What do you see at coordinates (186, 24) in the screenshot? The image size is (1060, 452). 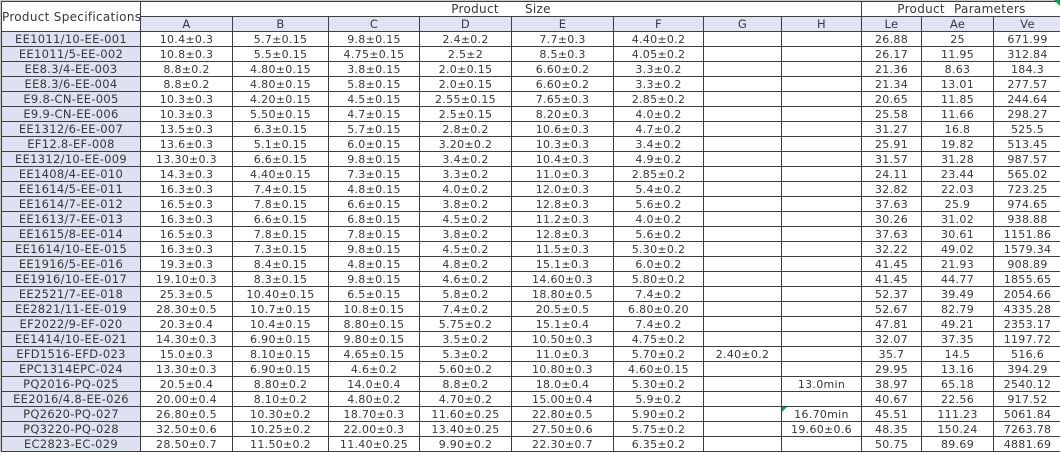 I see `size-column-header: A` at bounding box center [186, 24].